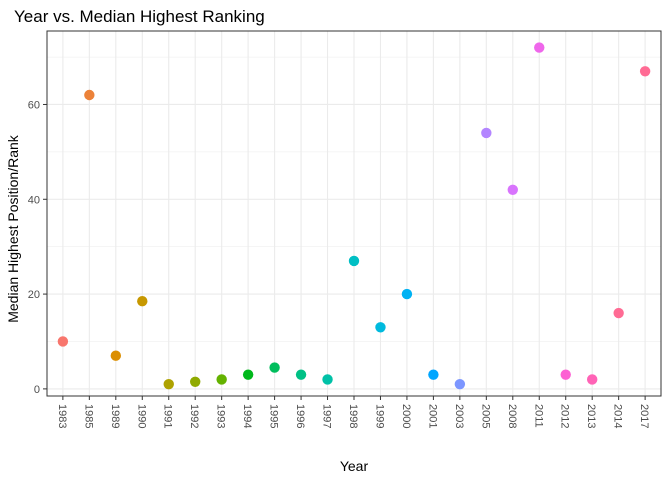 The image size is (672, 480). What do you see at coordinates (353, 416) in the screenshot?
I see `x-tick-label: 1998` at bounding box center [353, 416].